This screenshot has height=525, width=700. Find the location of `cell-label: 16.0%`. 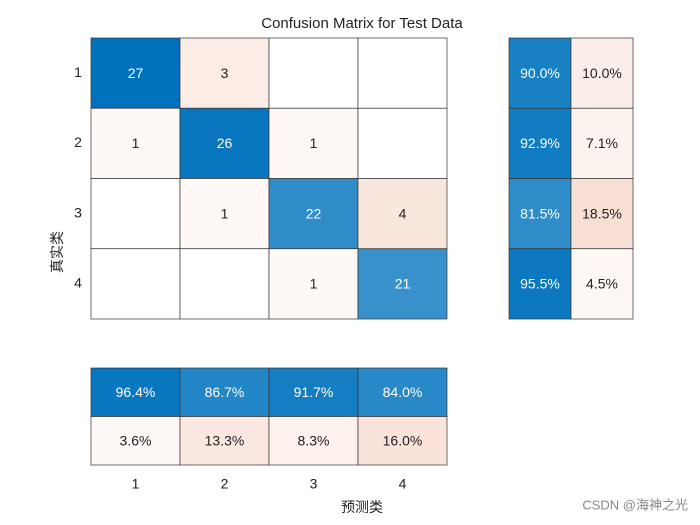

cell-label: 16.0% is located at coordinates (403, 440).